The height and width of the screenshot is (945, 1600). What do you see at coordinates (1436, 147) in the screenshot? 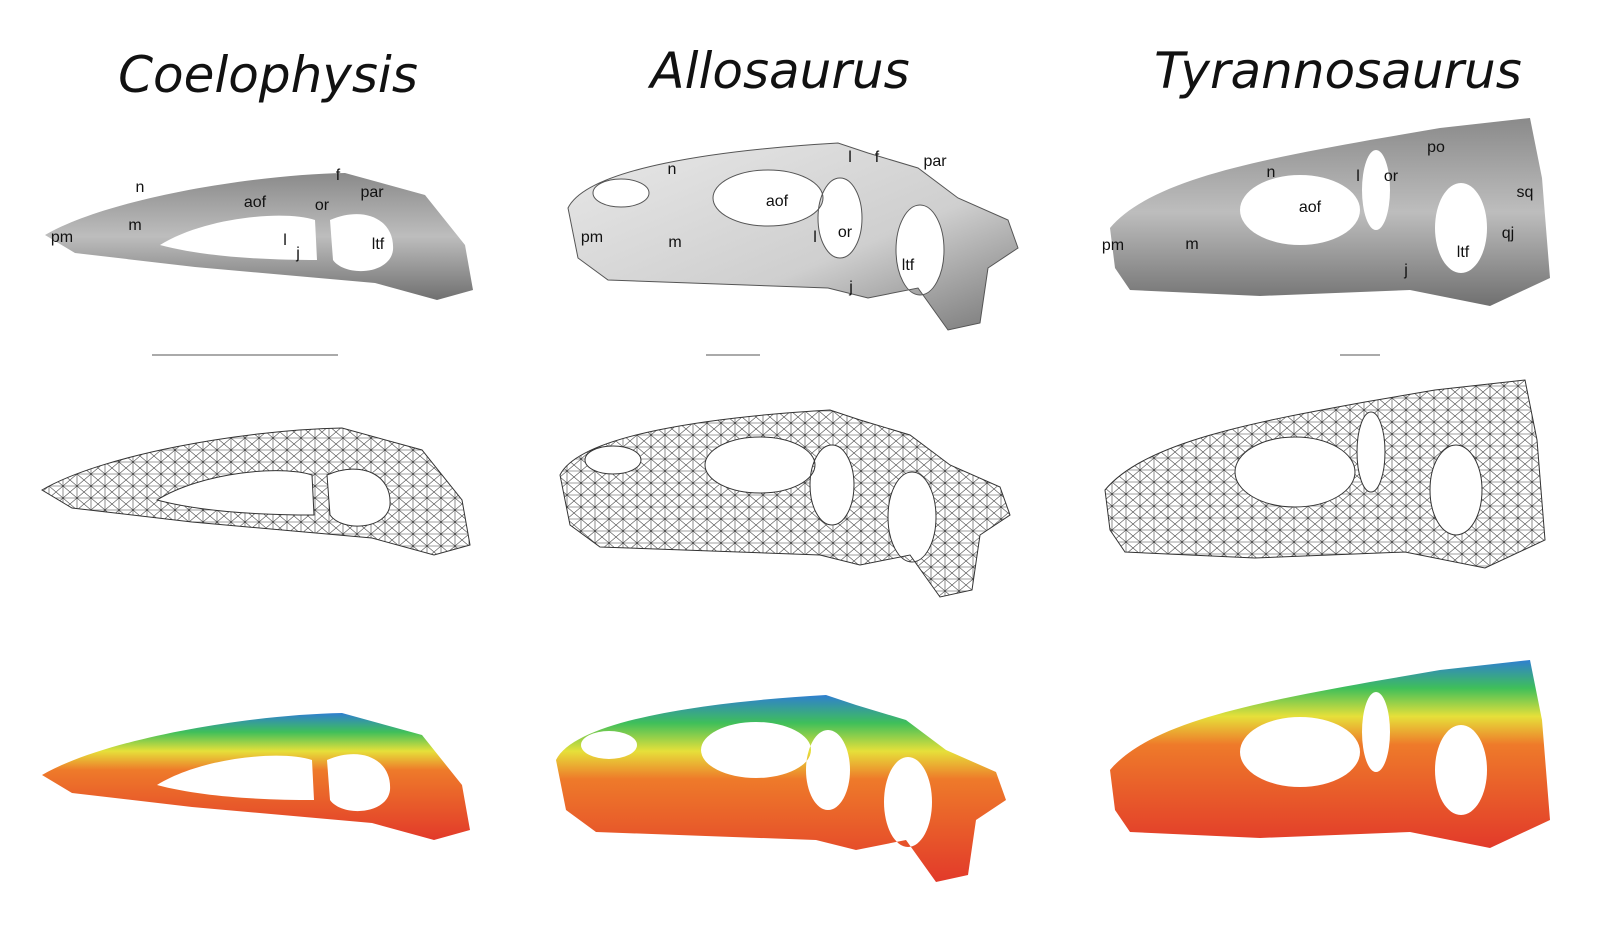
I see `anatomy-label: po` at bounding box center [1436, 147].